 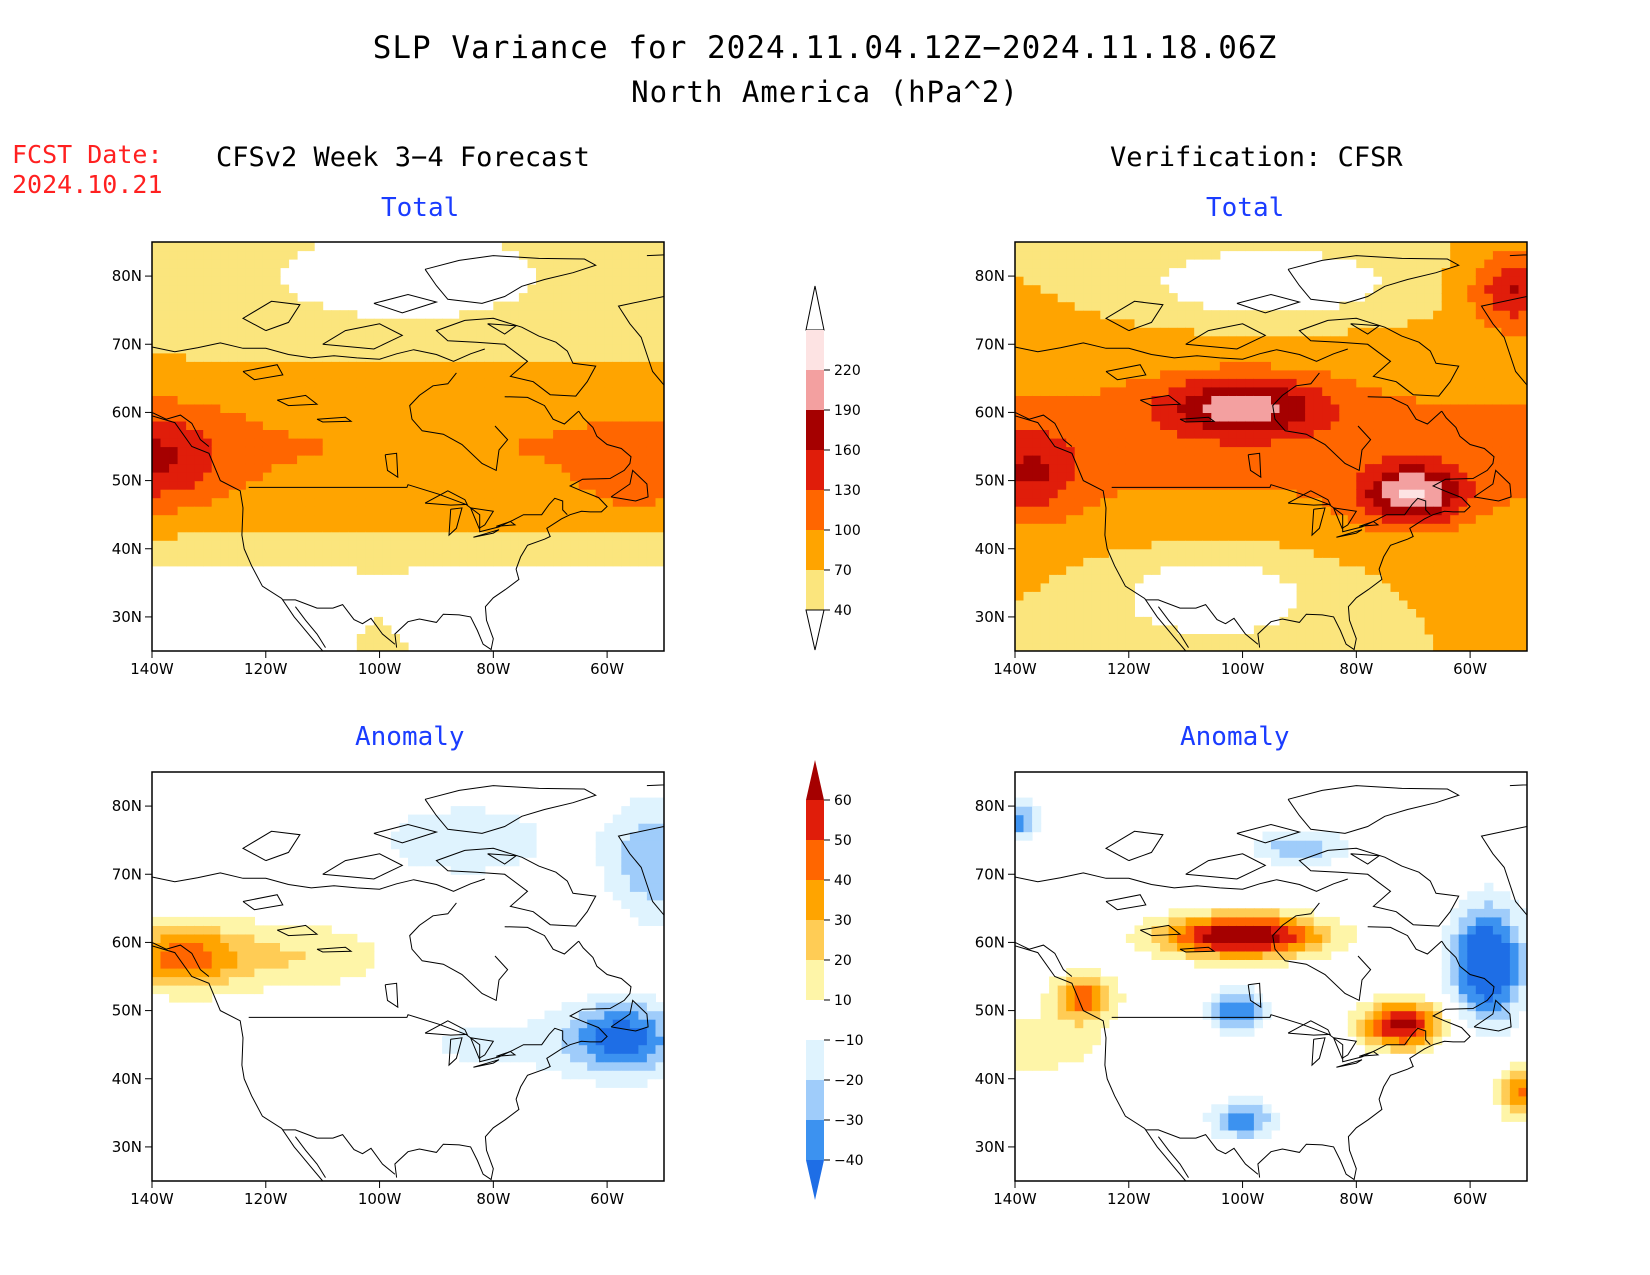 I want to click on x-tick-label: 100W, so click(x=380, y=669).